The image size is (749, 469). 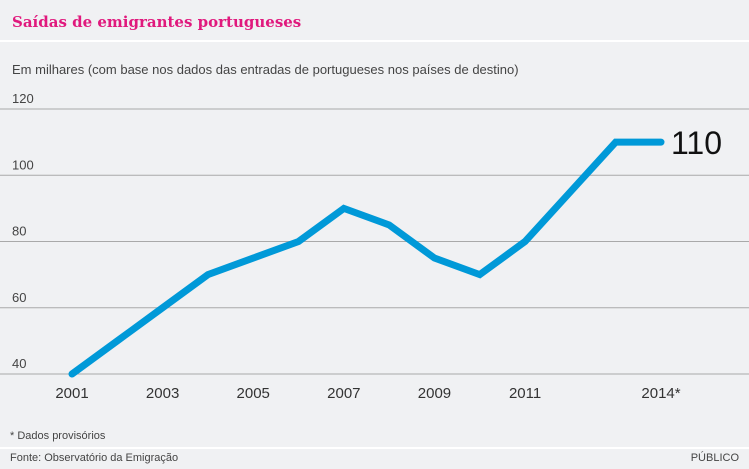 I want to click on y-tick-label: 120, so click(x=23, y=98).